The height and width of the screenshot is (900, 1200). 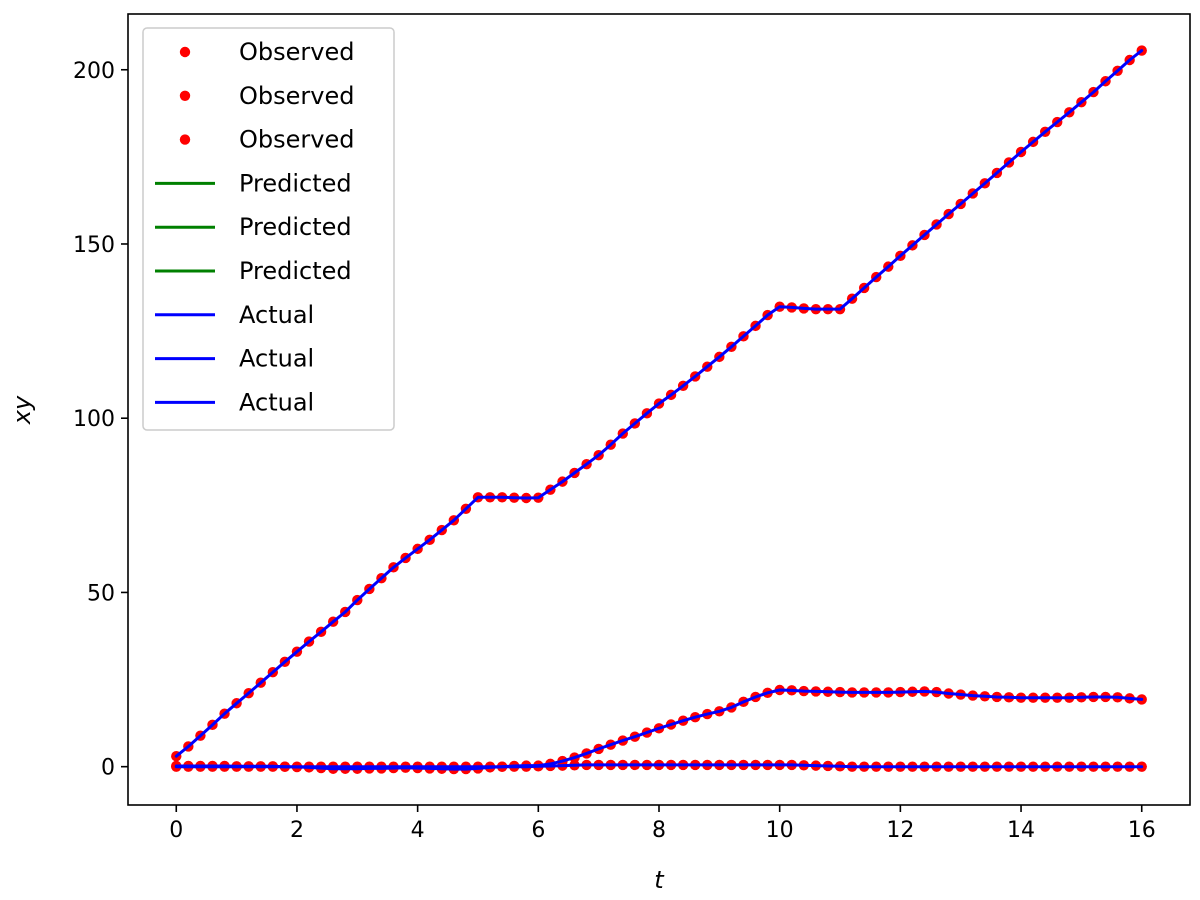 I want to click on legend-frame, so click(x=268, y=229).